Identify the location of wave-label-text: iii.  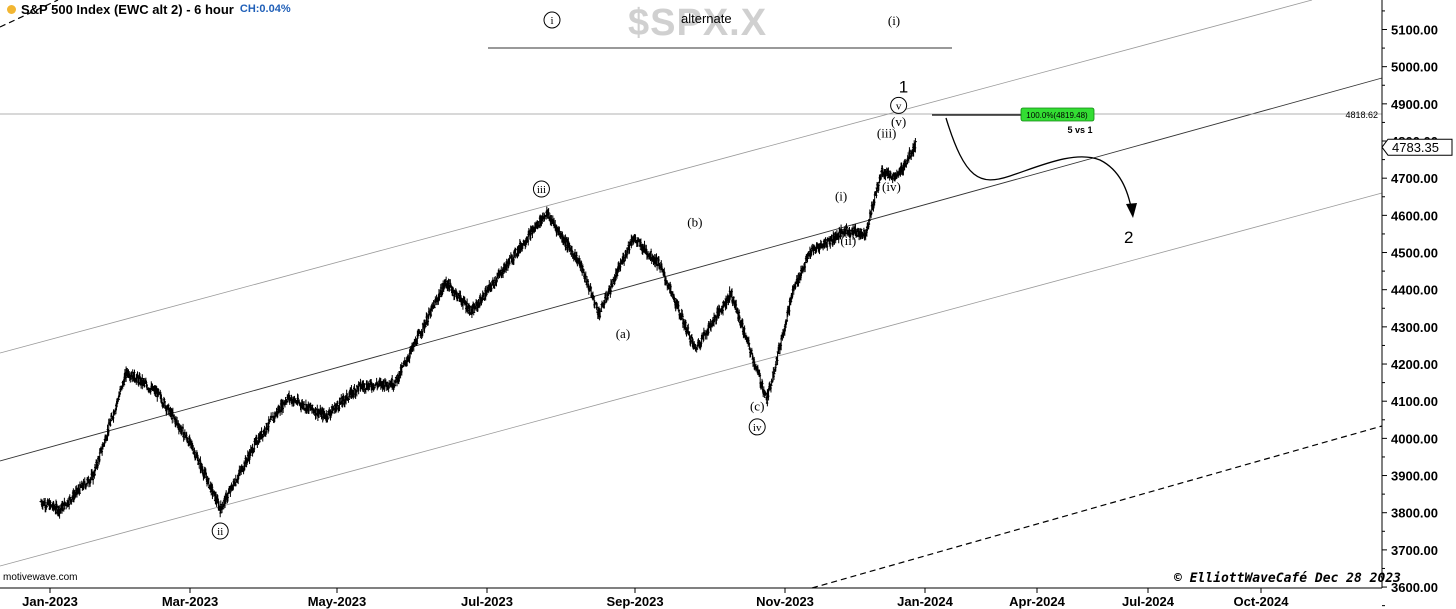
(541, 190).